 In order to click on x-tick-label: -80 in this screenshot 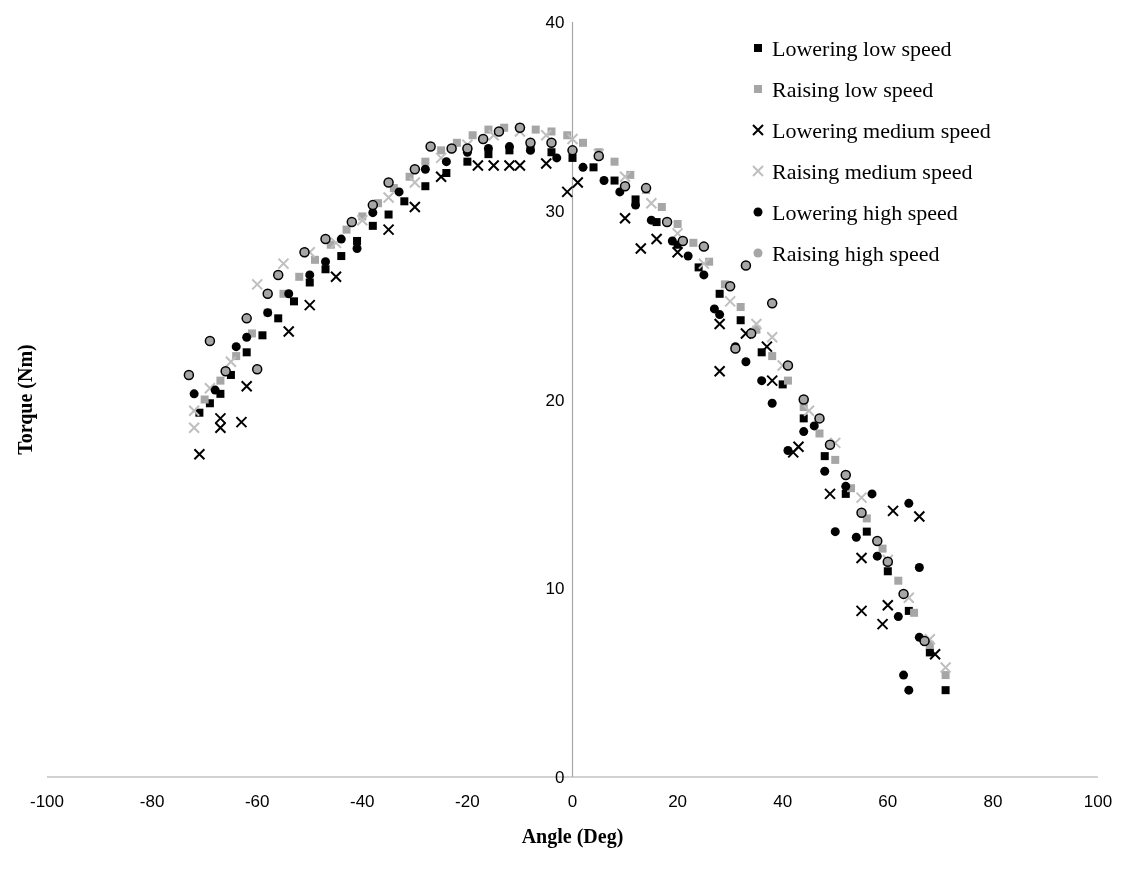, I will do `click(152, 801)`.